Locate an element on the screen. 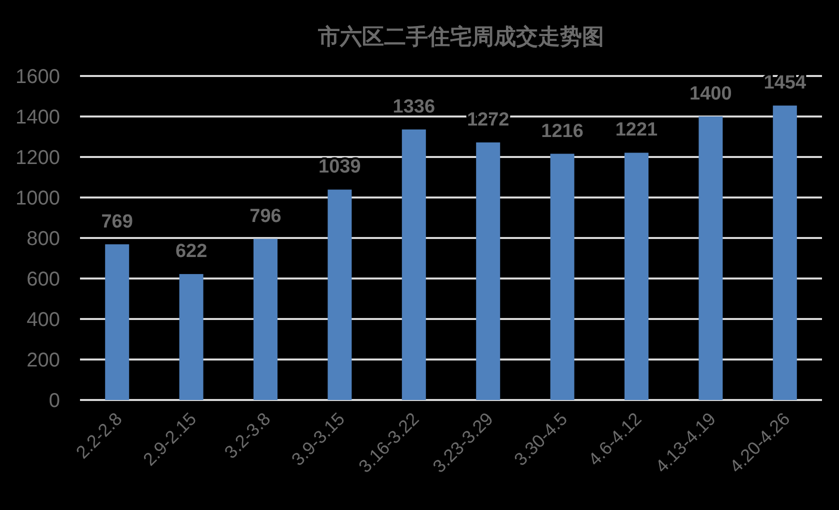  chart-title: 市六区二手住宅周成交走势图 is located at coordinates (460, 36).